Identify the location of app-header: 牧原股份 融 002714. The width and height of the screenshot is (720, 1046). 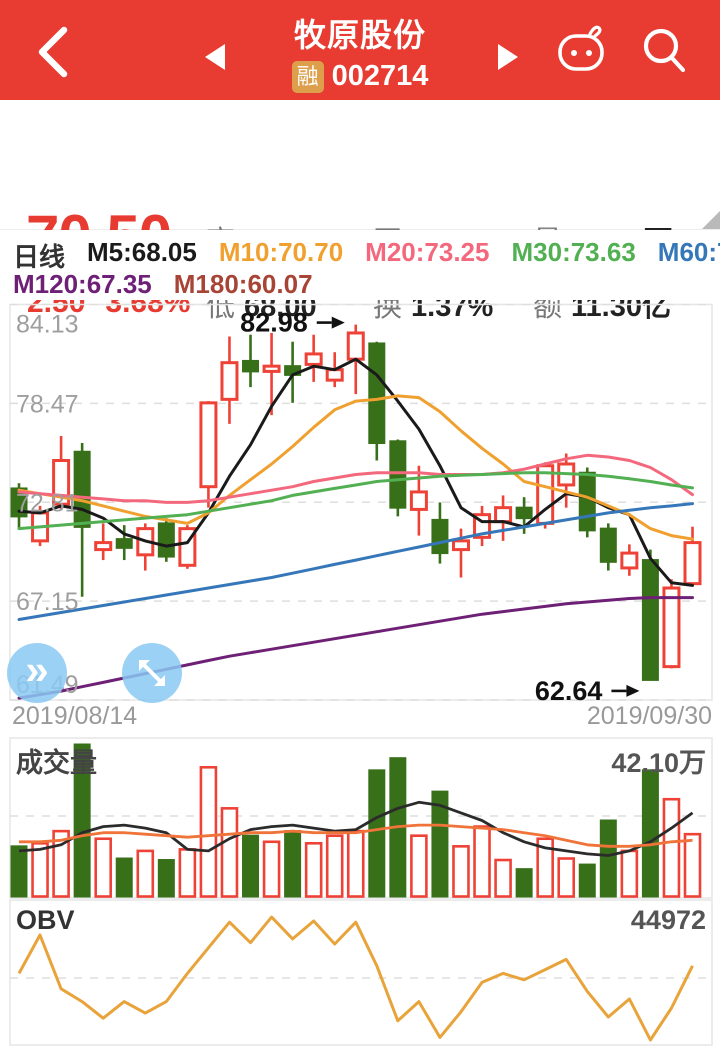
(360, 50).